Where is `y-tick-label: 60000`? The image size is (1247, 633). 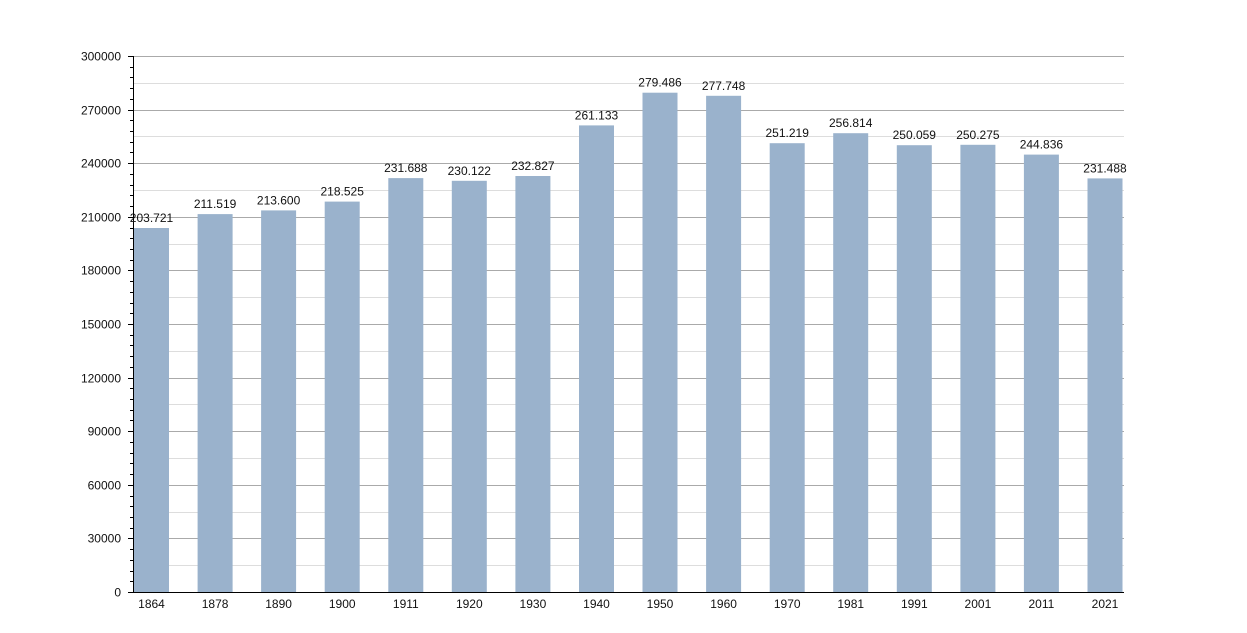
y-tick-label: 60000 is located at coordinates (105, 486).